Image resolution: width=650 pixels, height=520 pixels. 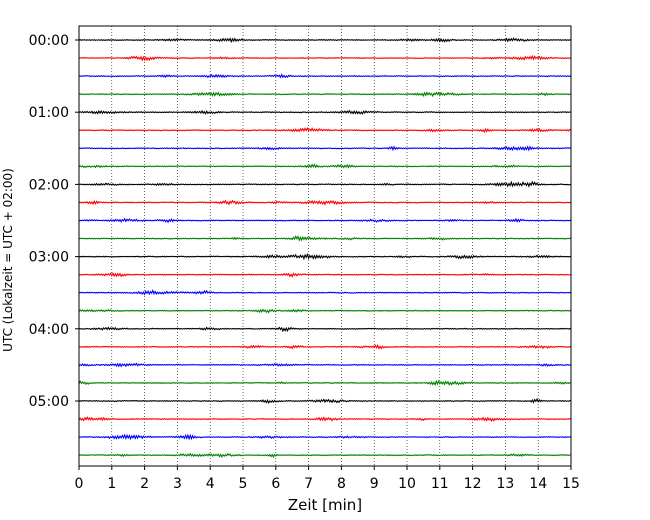 What do you see at coordinates (243, 484) in the screenshot?
I see `x-tick-label: 5` at bounding box center [243, 484].